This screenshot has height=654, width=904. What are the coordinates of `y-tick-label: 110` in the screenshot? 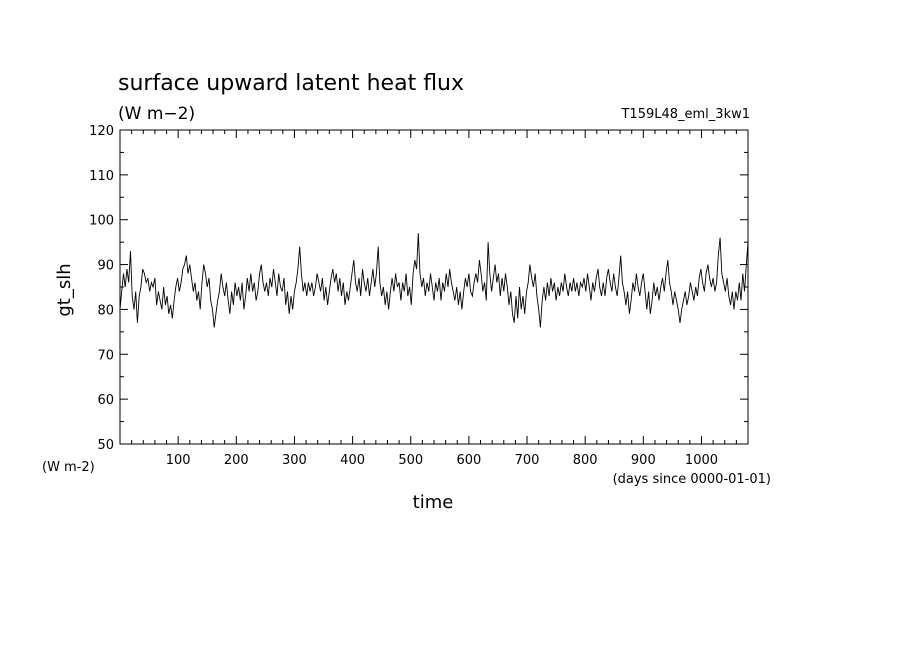 It's located at (101, 176).